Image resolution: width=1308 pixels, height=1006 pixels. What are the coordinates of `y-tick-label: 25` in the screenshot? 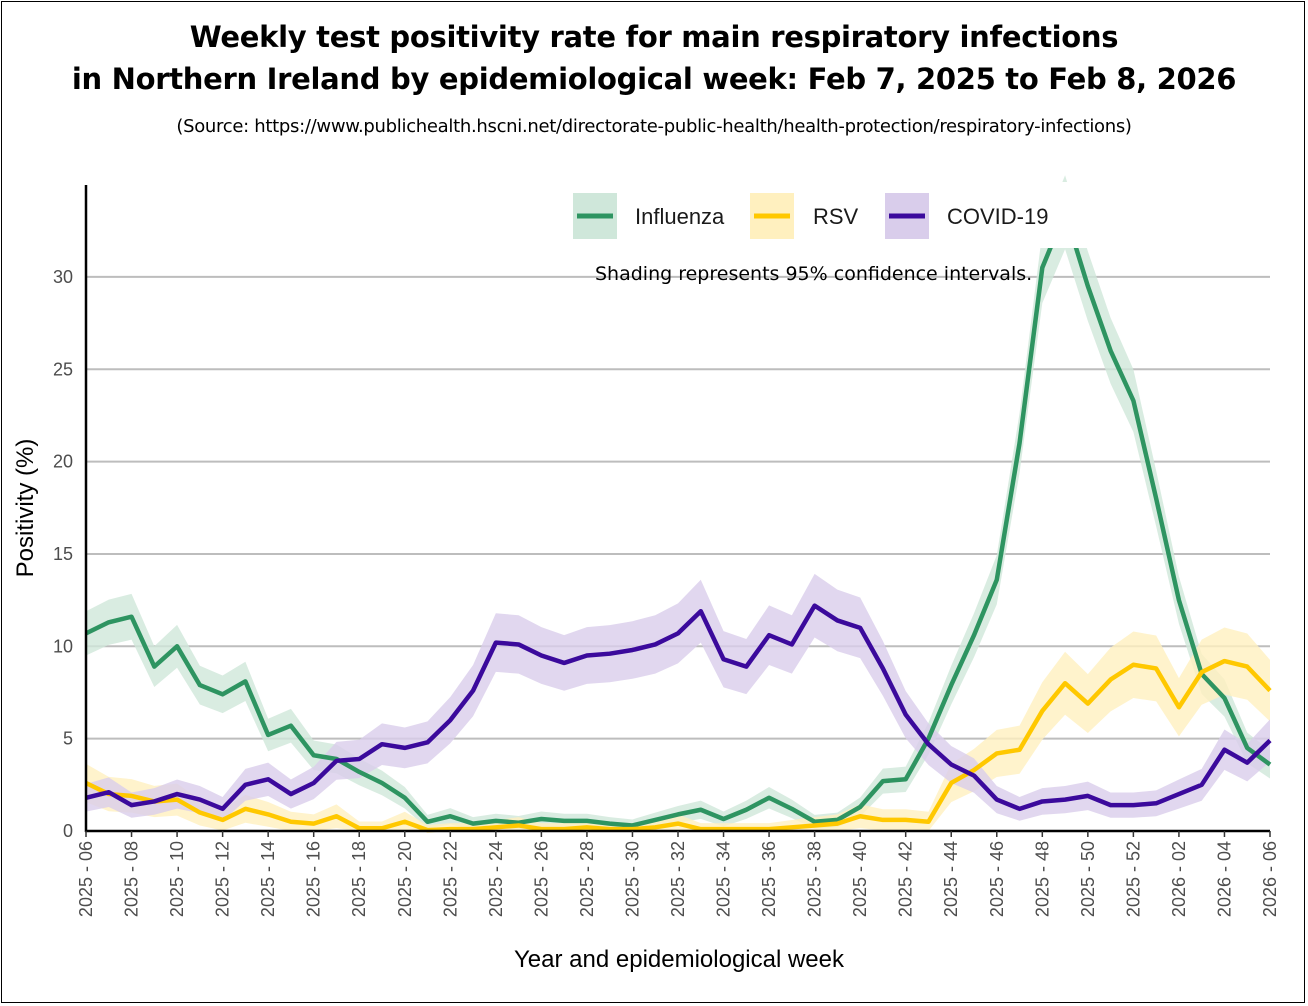 It's located at (63, 369).